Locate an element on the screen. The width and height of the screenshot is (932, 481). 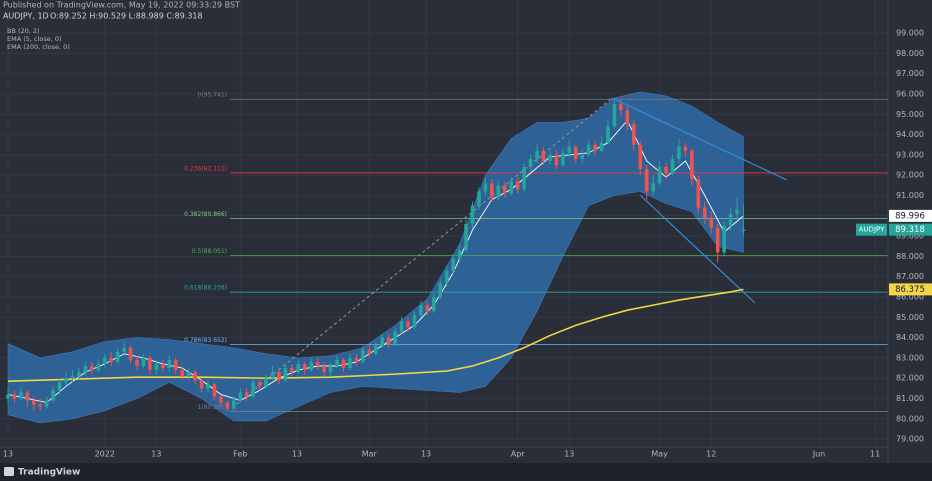
y-tick-label: 85.000 is located at coordinates (910, 317).